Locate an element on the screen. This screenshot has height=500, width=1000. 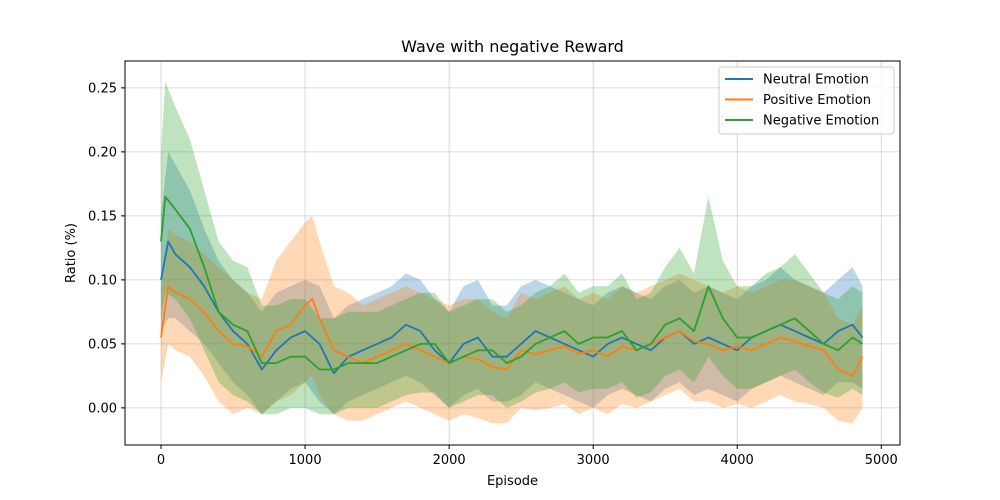
legend-label-negative-emotion: Negative Emotion is located at coordinates (821, 121).